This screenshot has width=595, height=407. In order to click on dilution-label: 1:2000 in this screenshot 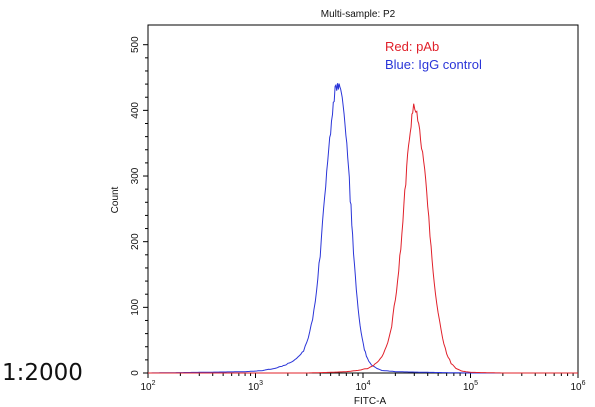, I will do `click(42, 373)`.